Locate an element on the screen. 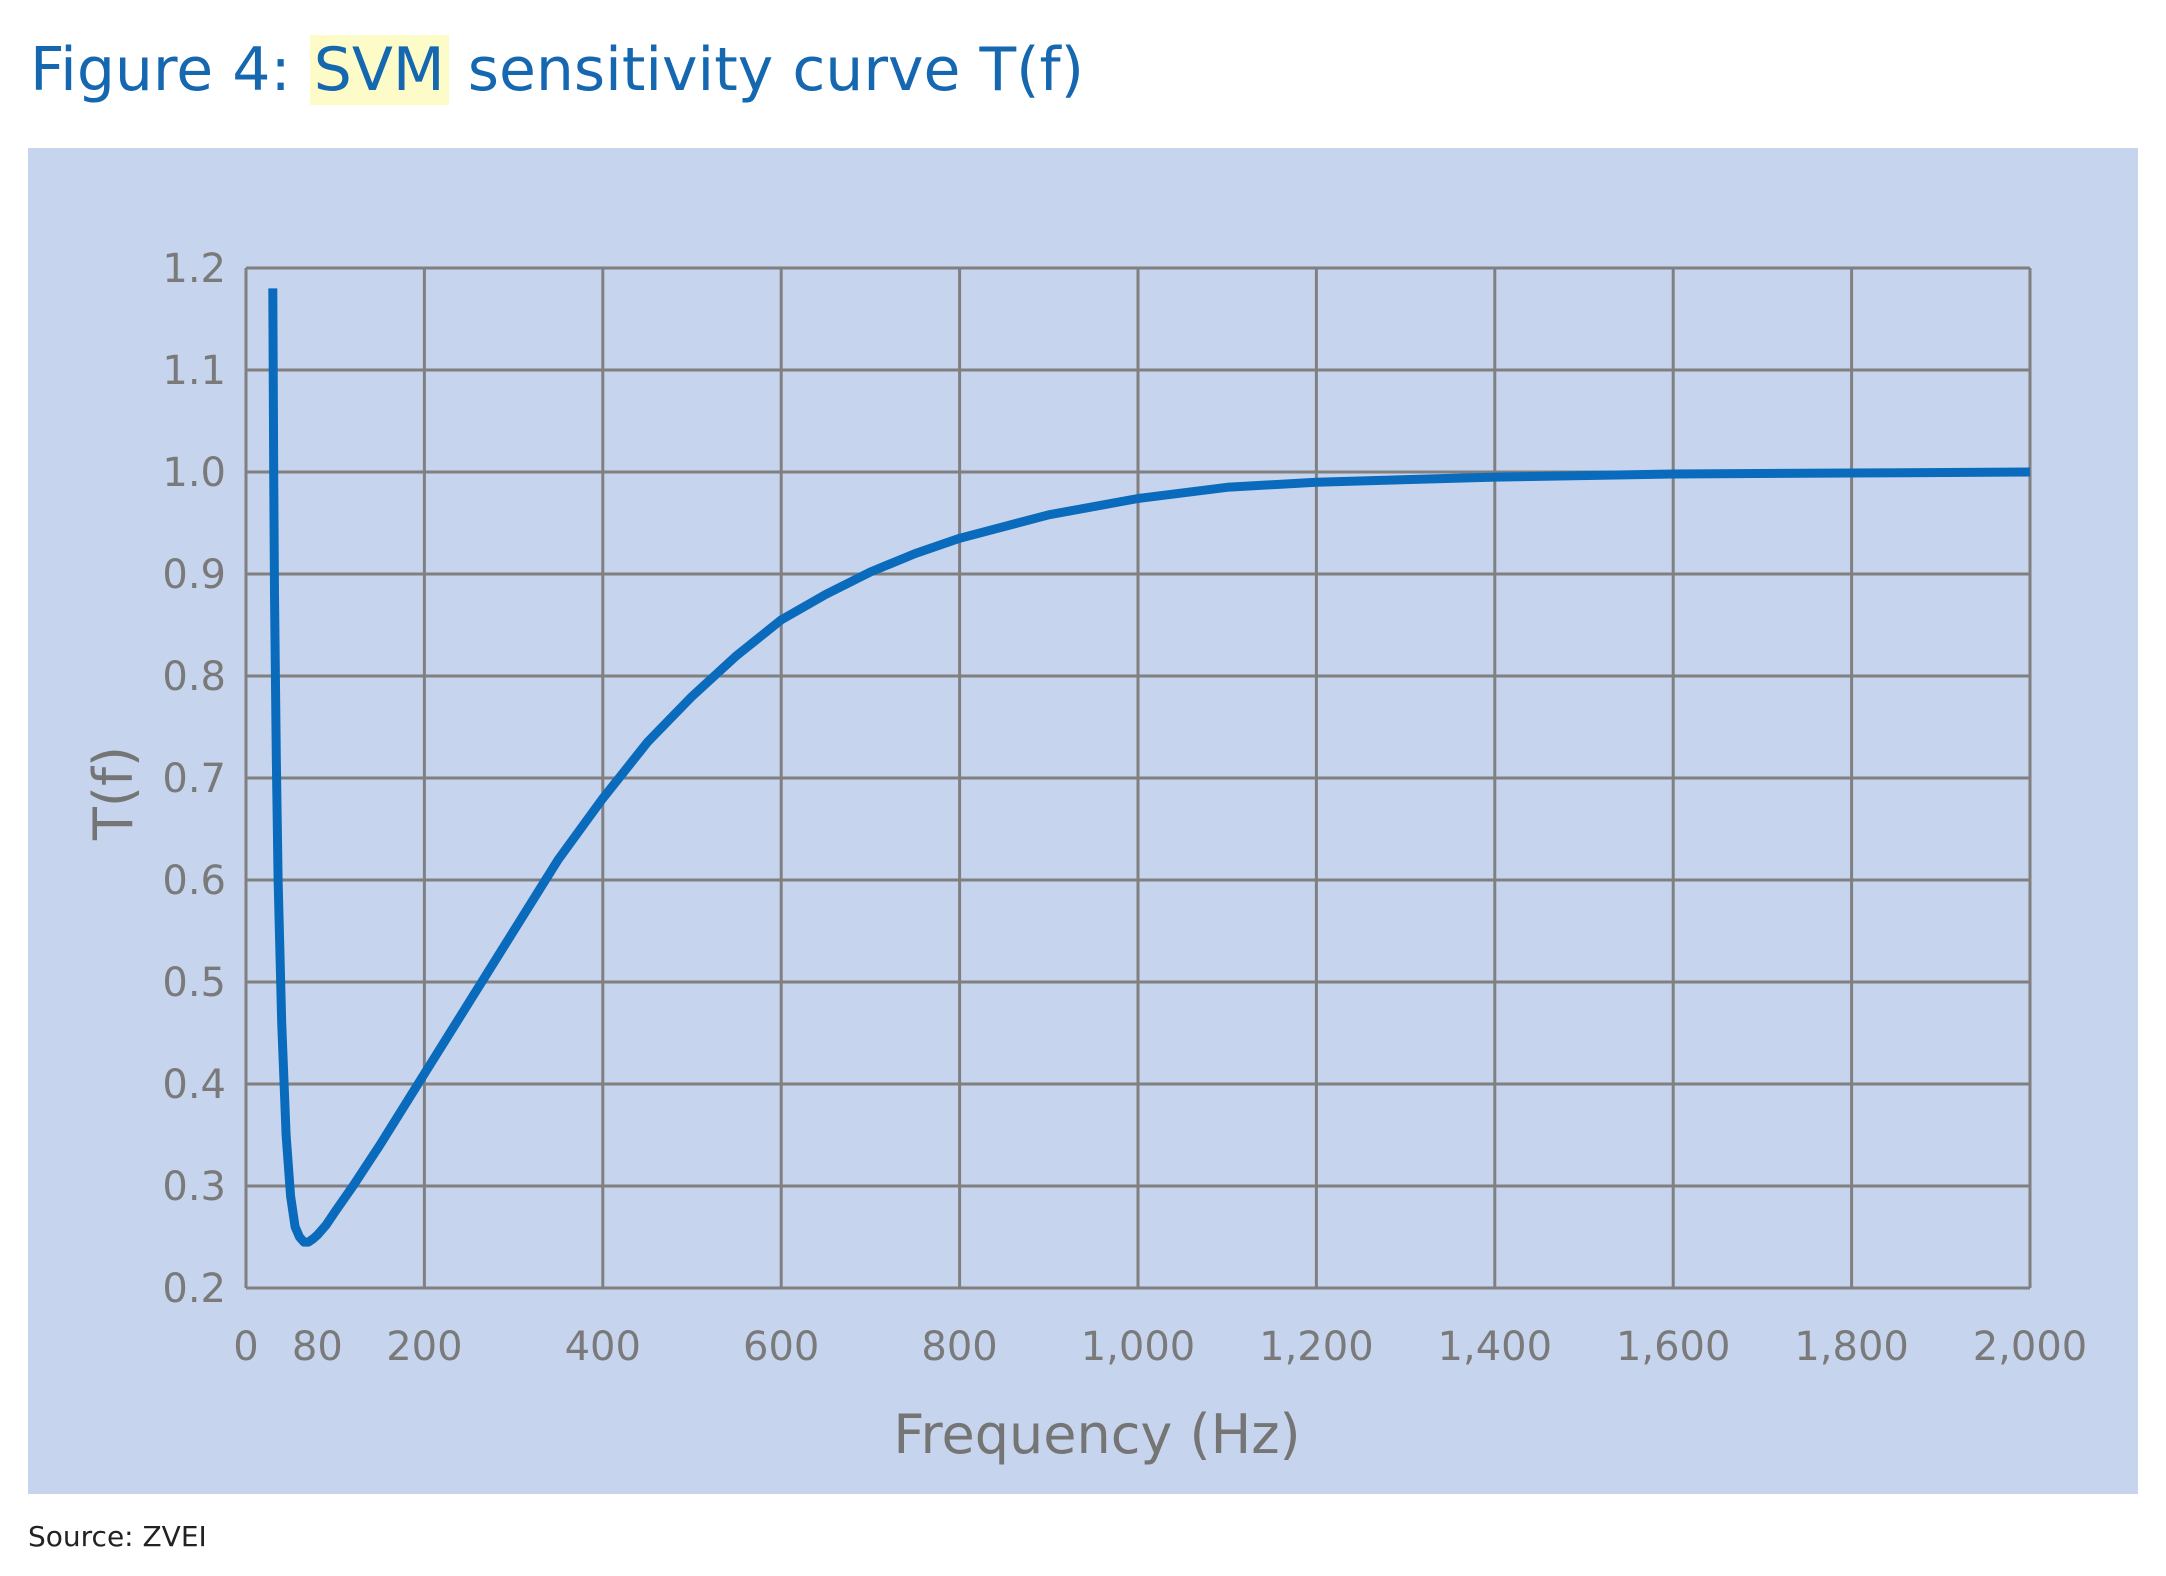 This screenshot has height=1576, width=2166. x-tick-label: 1,800 is located at coordinates (1851, 1347).